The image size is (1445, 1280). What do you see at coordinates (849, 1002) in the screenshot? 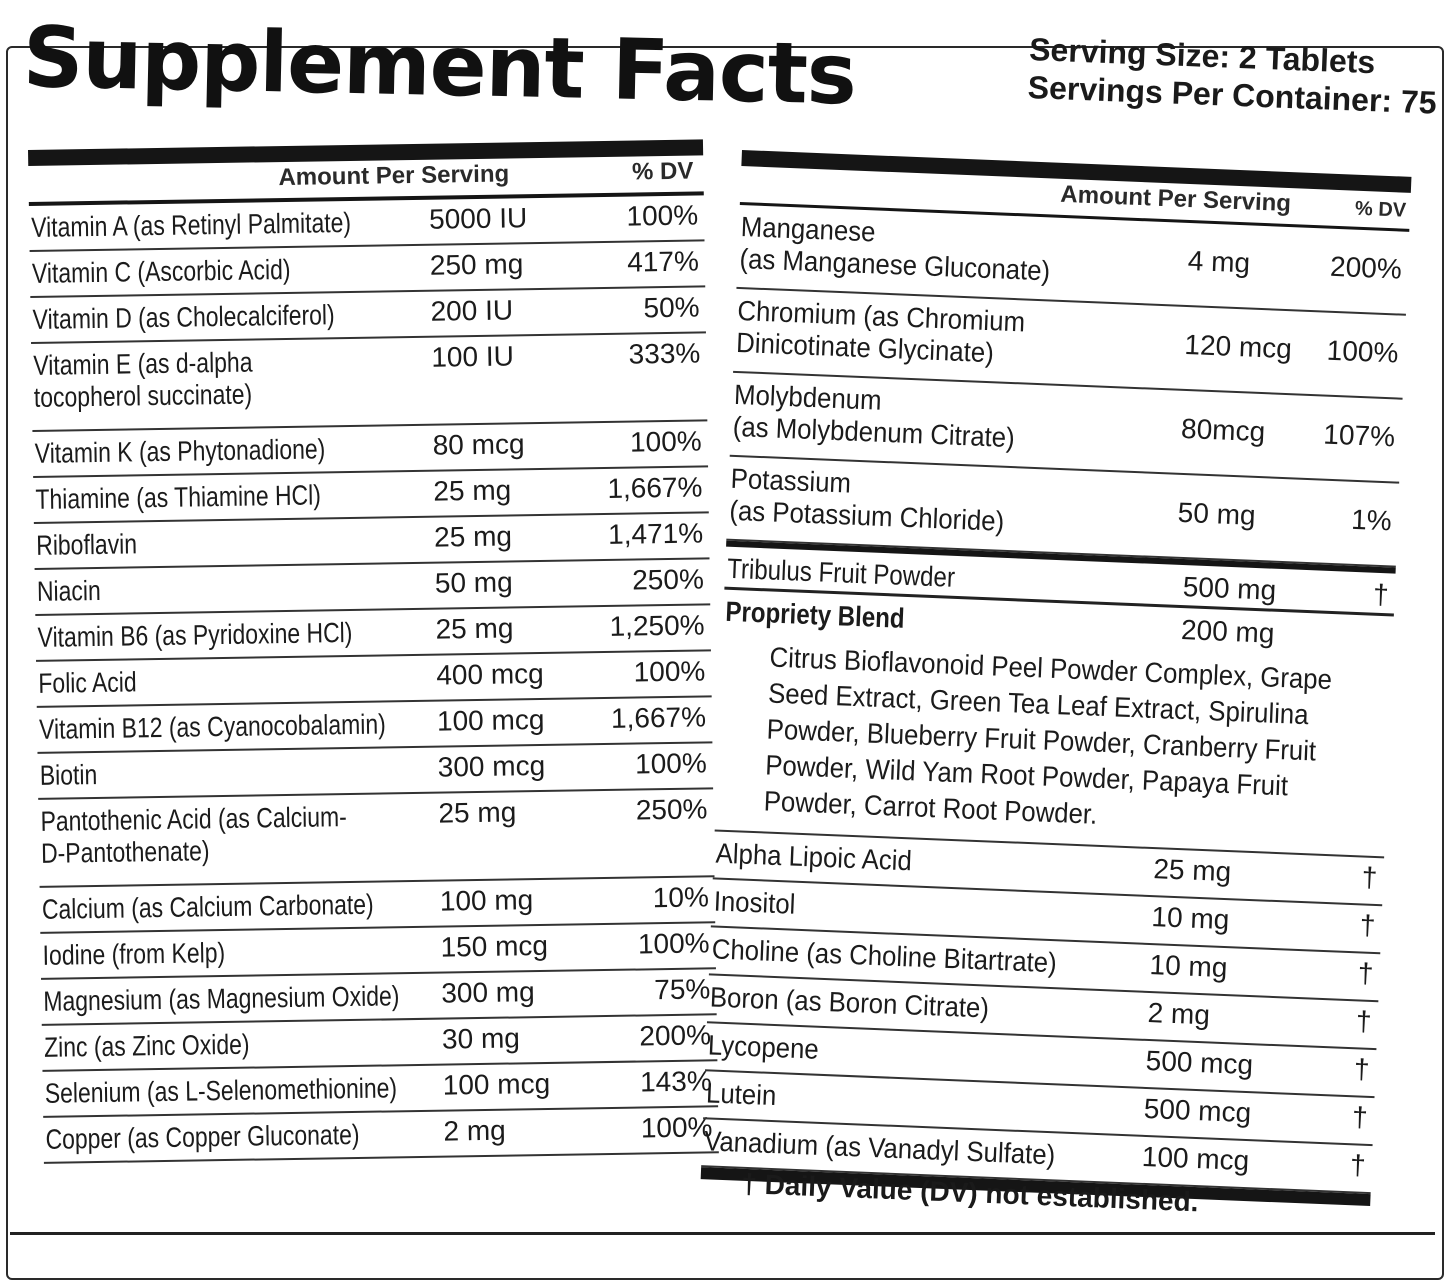
I see `nutrient-name: Boron (as Boron Citrate)` at bounding box center [849, 1002].